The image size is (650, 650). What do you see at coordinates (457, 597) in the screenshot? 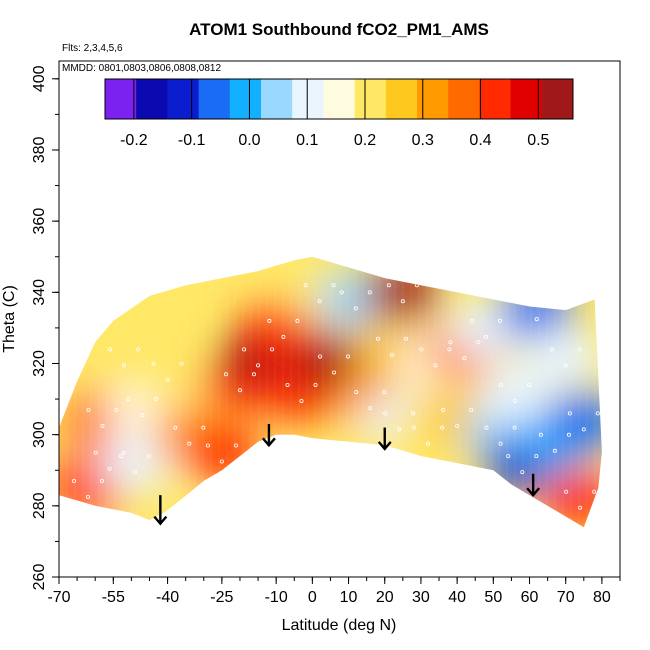
I see `x-tick-label: 40` at bounding box center [457, 597].